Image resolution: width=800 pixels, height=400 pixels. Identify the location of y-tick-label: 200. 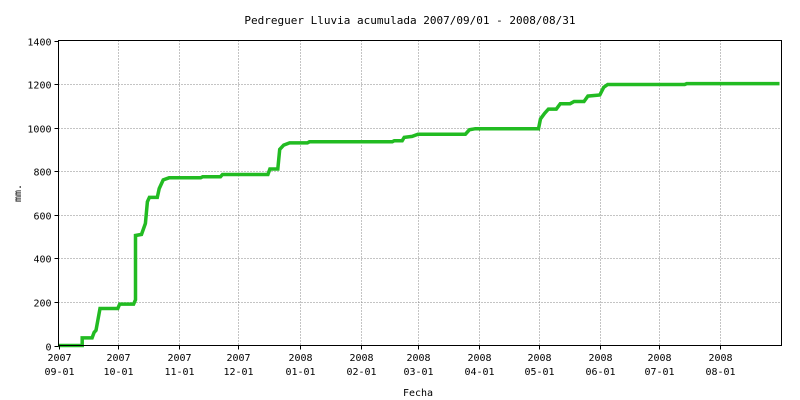
(42, 304).